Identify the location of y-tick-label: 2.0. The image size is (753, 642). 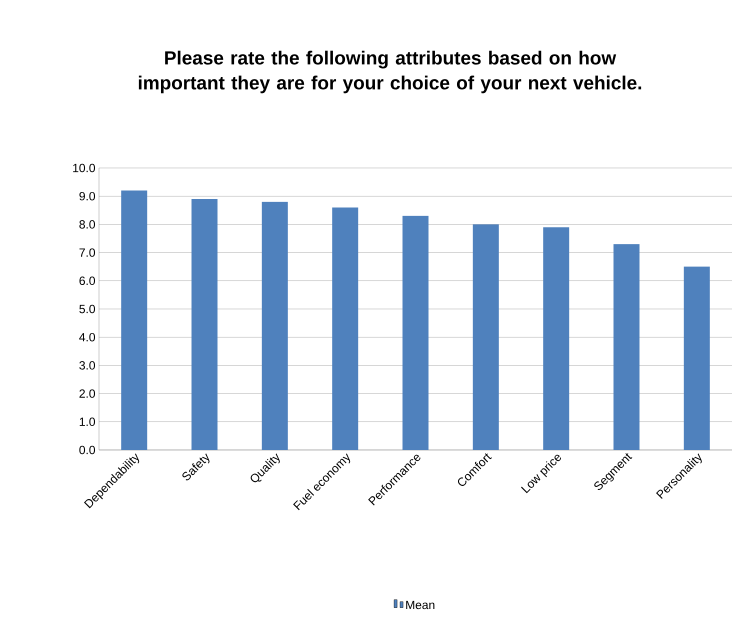
(87, 393).